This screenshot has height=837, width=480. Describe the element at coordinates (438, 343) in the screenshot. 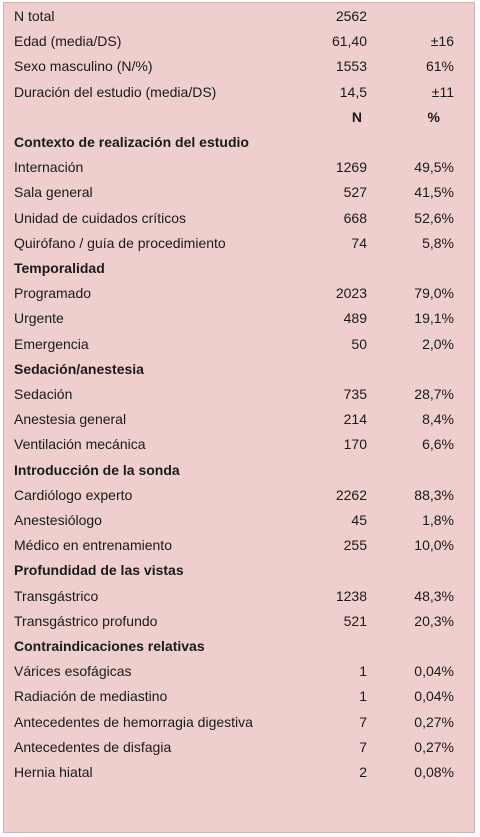

I see `row-pct: 2,0%` at that location.